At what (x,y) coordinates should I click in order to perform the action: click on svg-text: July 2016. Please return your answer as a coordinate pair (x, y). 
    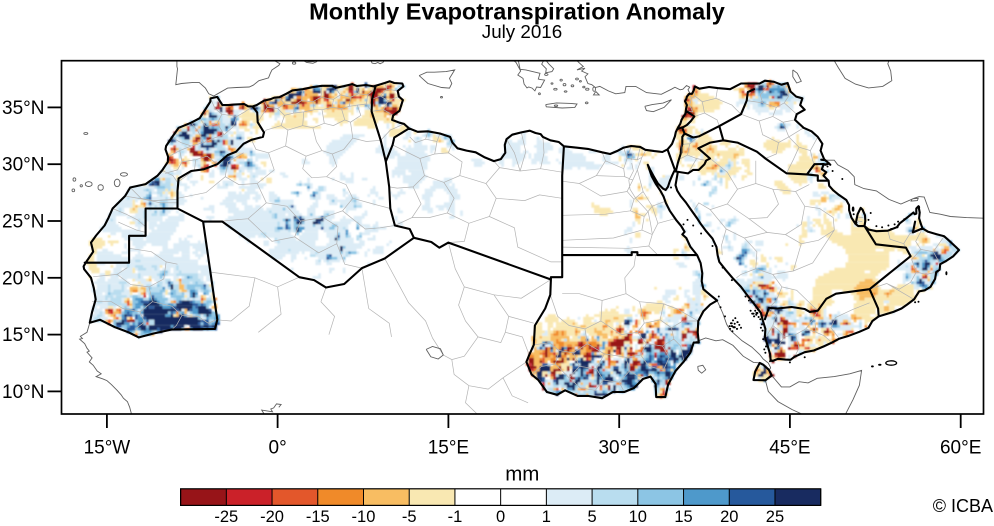
    Looking at the image, I should click on (522, 31).